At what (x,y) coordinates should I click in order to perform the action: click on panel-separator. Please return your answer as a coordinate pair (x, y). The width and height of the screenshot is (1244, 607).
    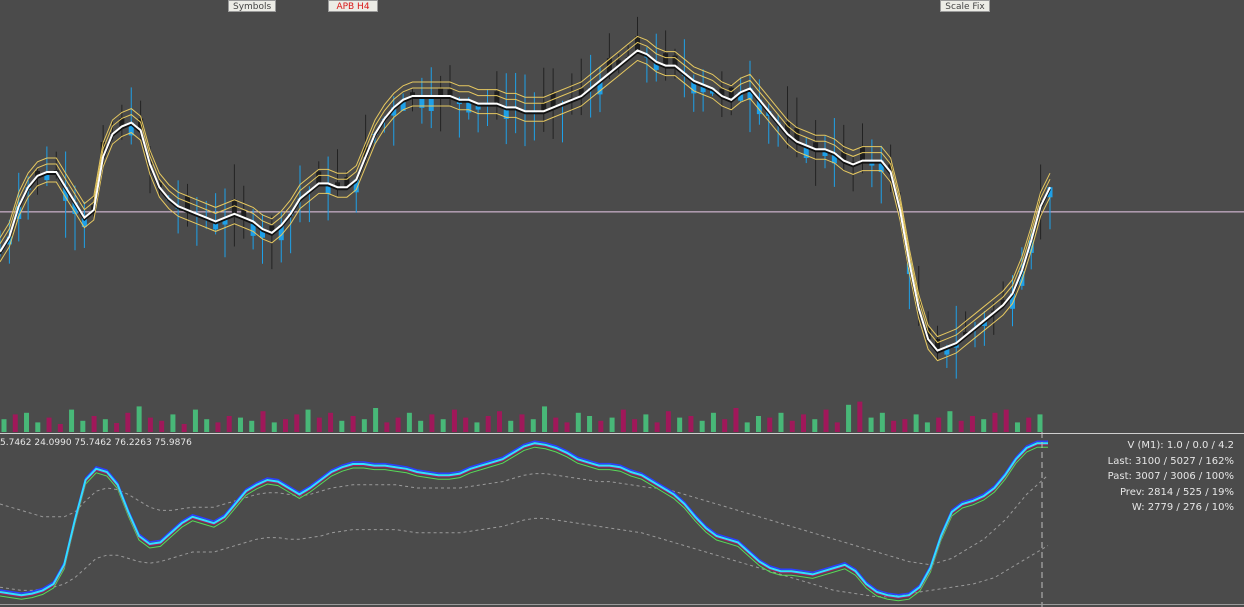
    Looking at the image, I should click on (622, 433).